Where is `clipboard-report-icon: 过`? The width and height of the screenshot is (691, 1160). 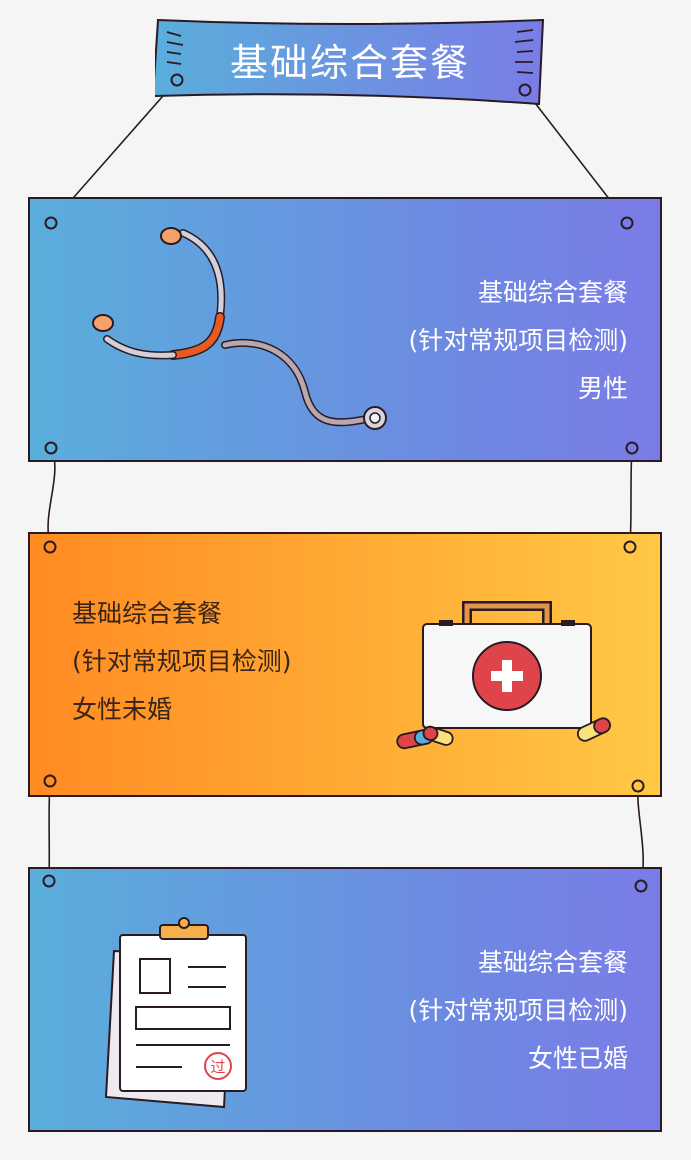
clipboard-report-icon: 过 is located at coordinates (175, 1013).